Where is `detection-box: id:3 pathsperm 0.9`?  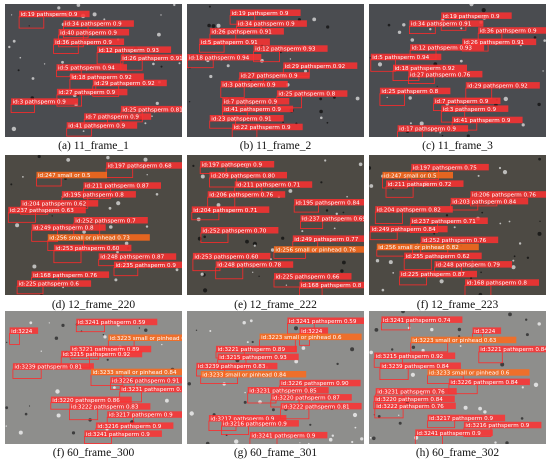 detection-box: id:3 pathsperm 0.9 is located at coordinates (254, 89).